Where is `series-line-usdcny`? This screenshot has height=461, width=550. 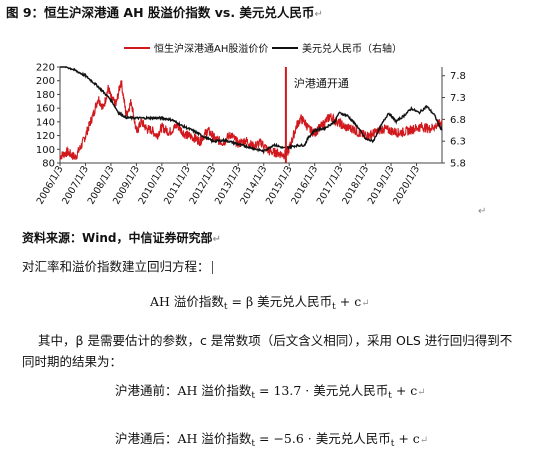
series-line-usdcny is located at coordinates (251, 110).